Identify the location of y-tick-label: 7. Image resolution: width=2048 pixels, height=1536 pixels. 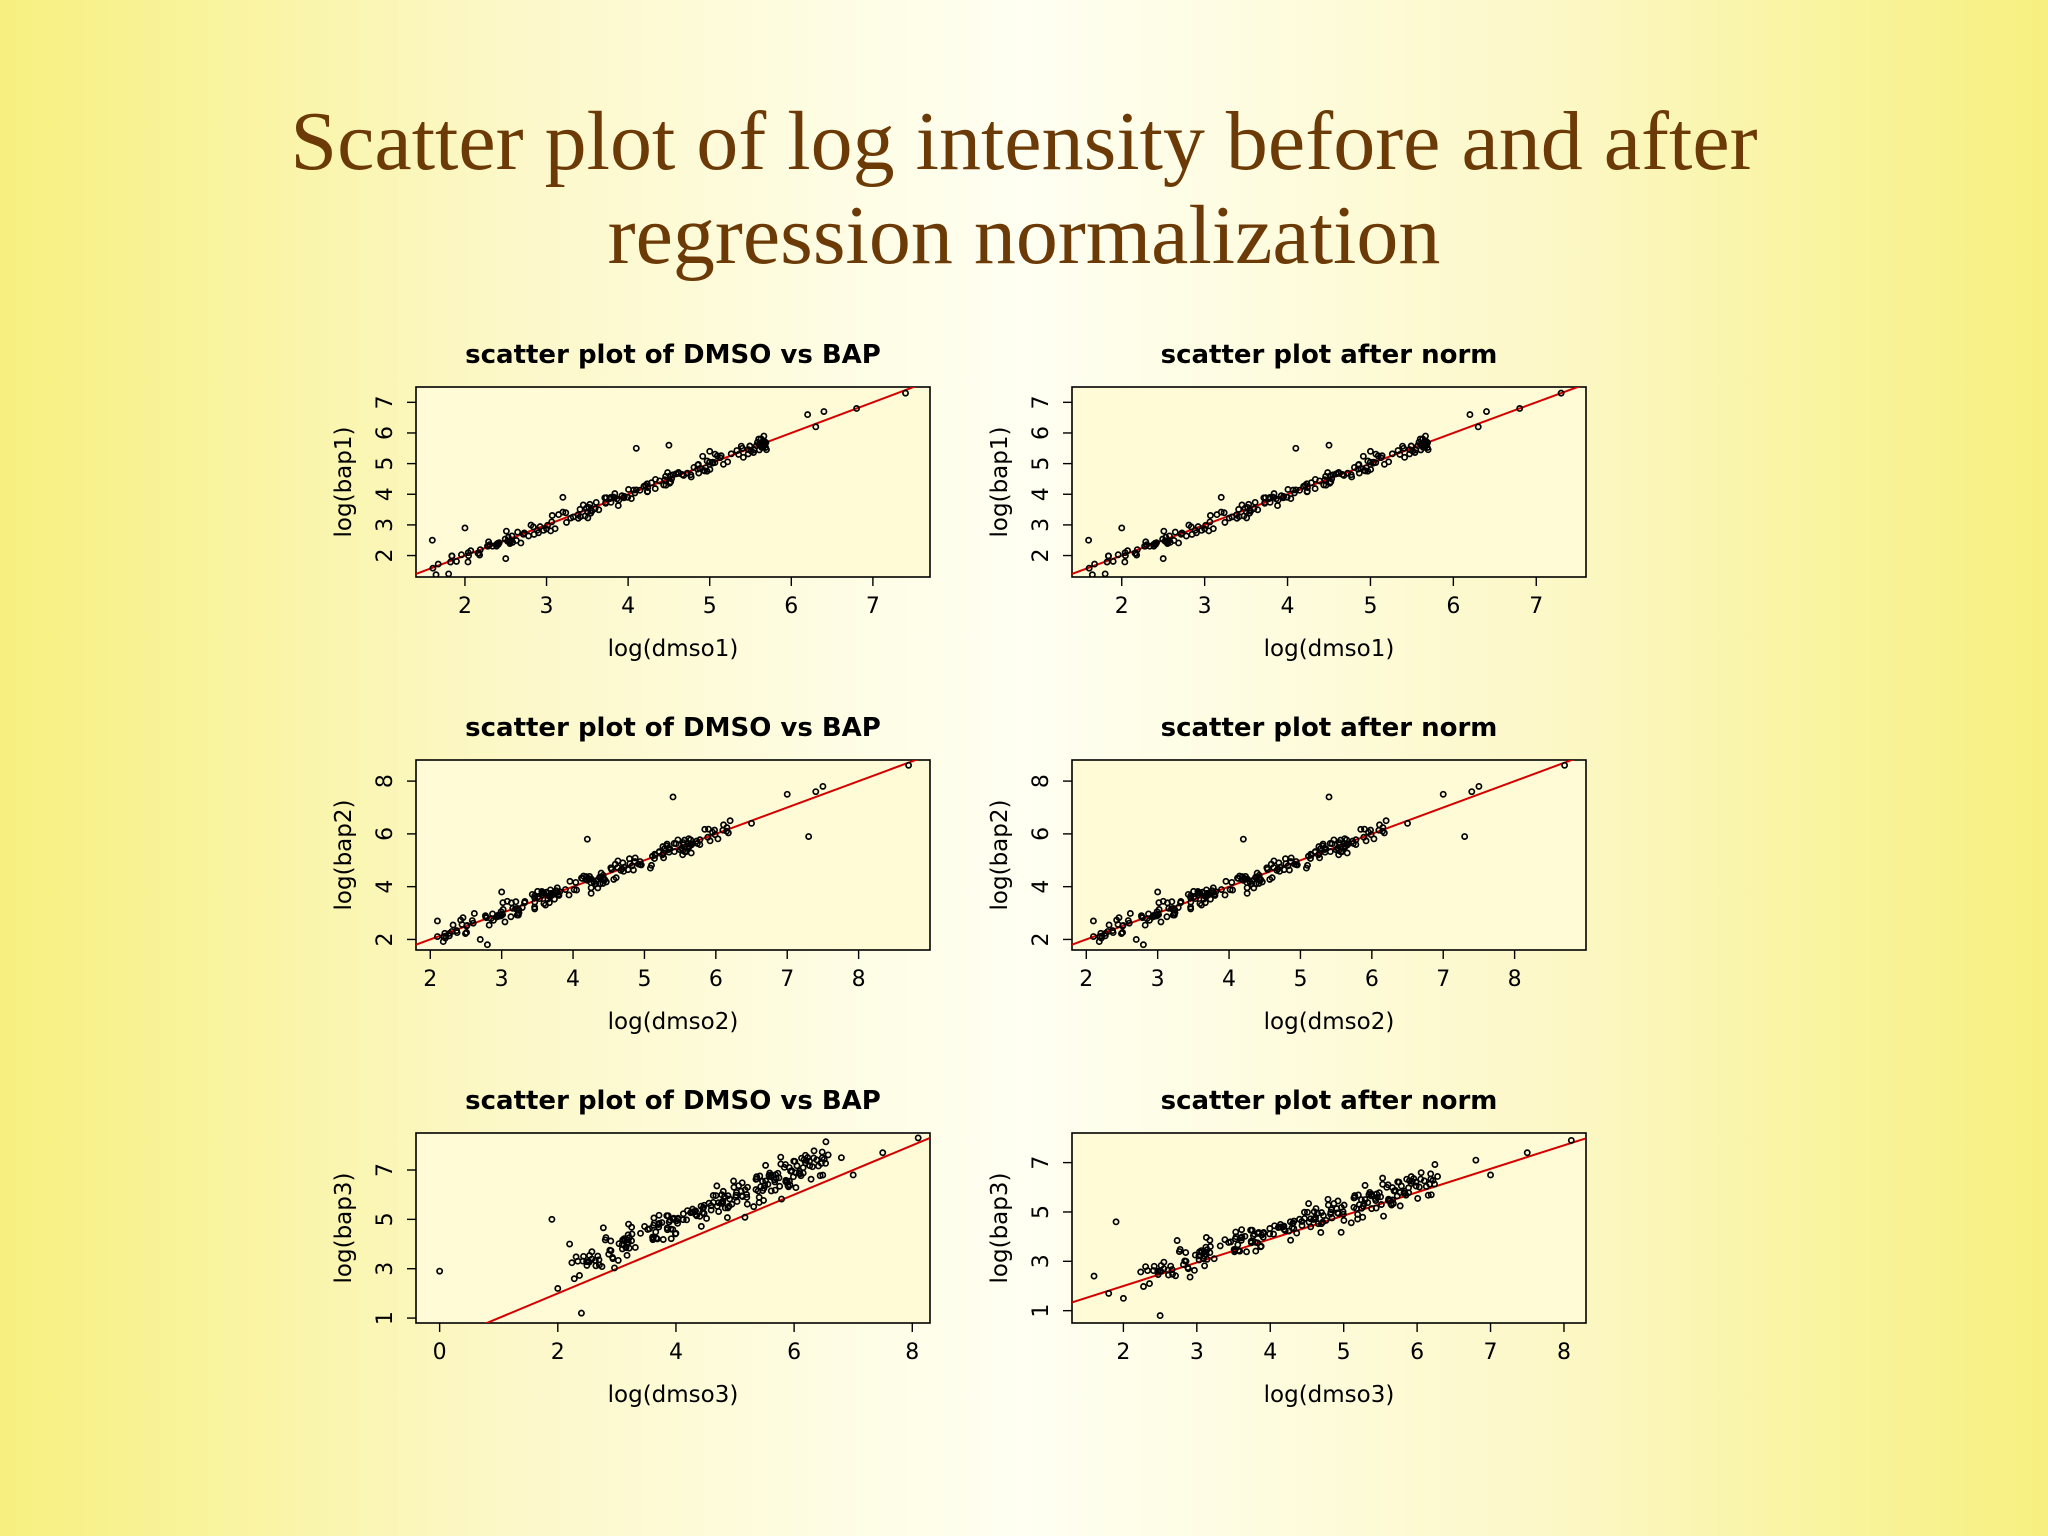
(385, 402).